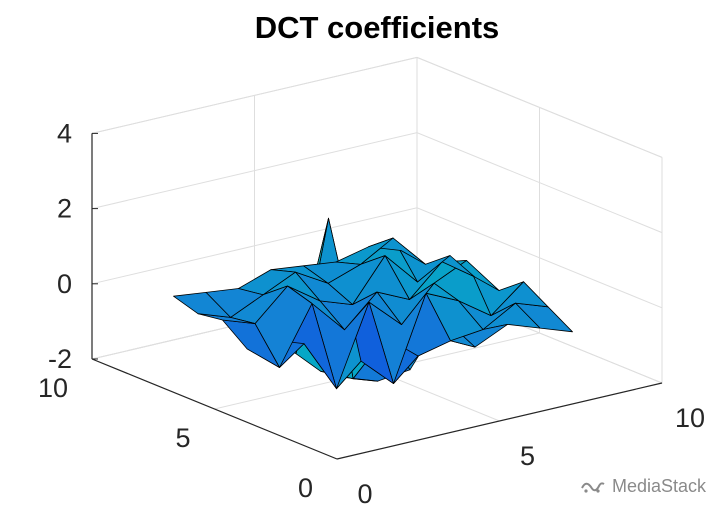 This screenshot has height=514, width=728. I want to click on watermark: MediaStack, so click(643, 486).